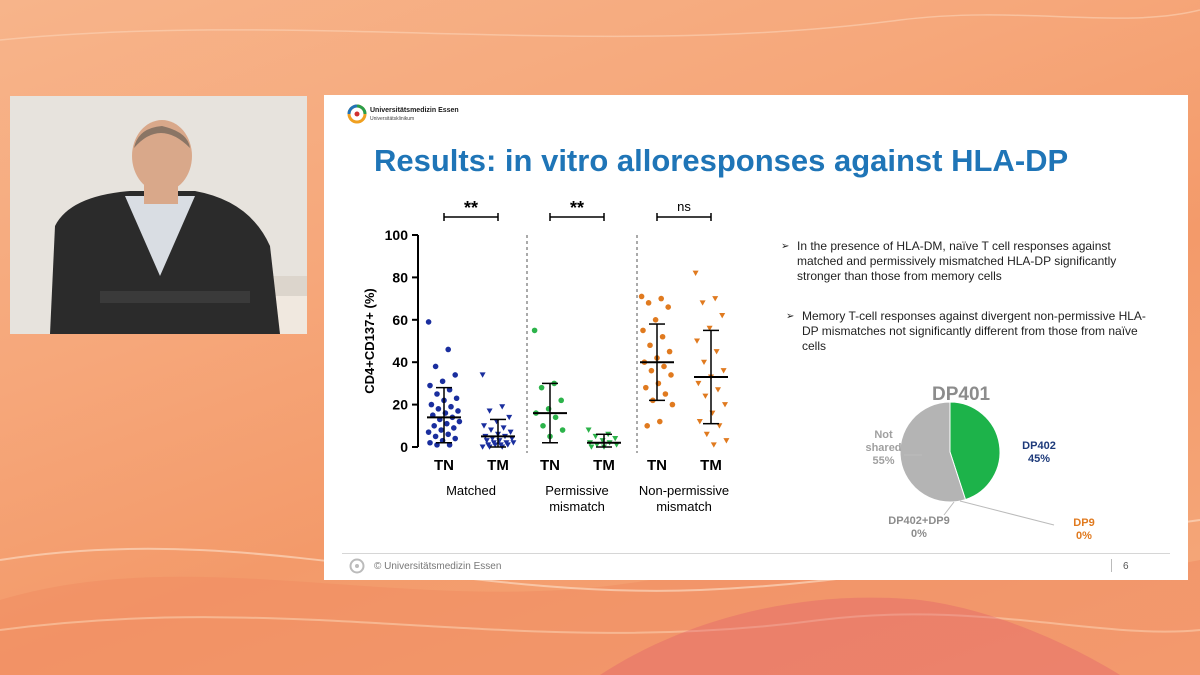 This screenshot has height=675, width=1200. Describe the element at coordinates (1007, 513) in the screenshot. I see `leader-line` at that location.